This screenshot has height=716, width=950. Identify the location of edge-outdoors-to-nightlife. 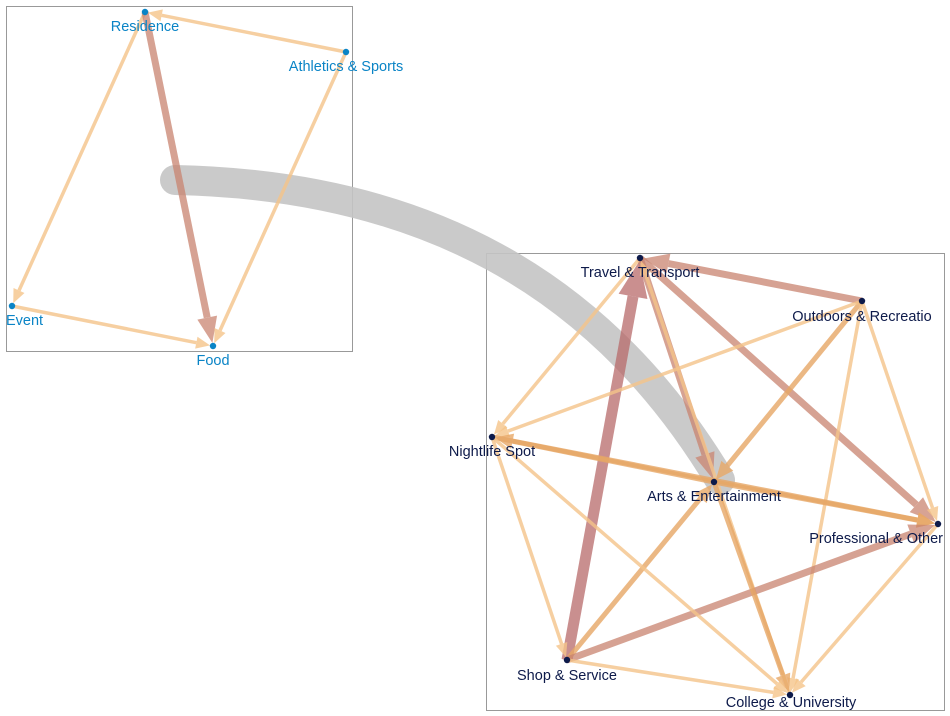
(678, 368).